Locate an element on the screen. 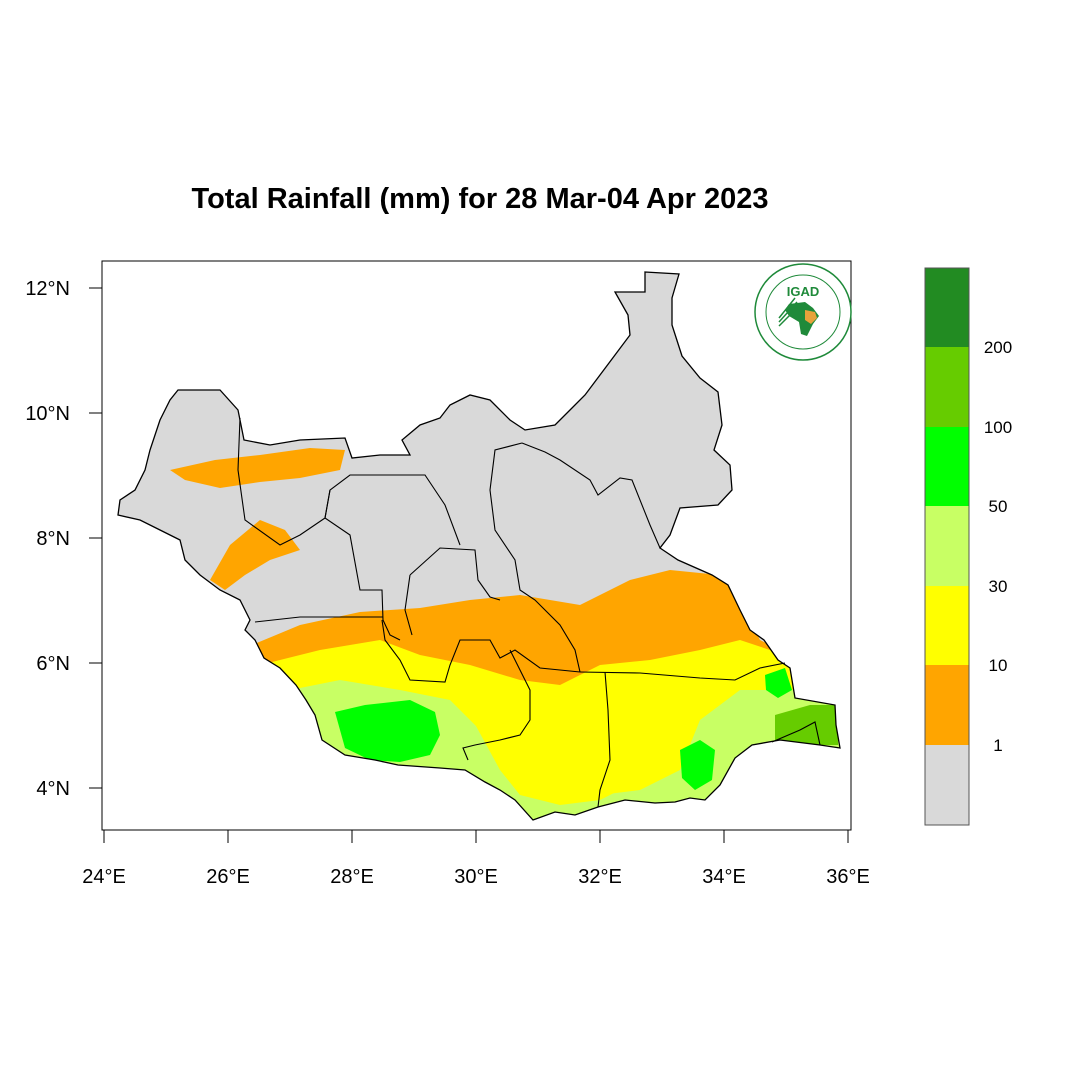 The height and width of the screenshot is (1070, 1066). x-tick-label: 32°E is located at coordinates (600, 877).